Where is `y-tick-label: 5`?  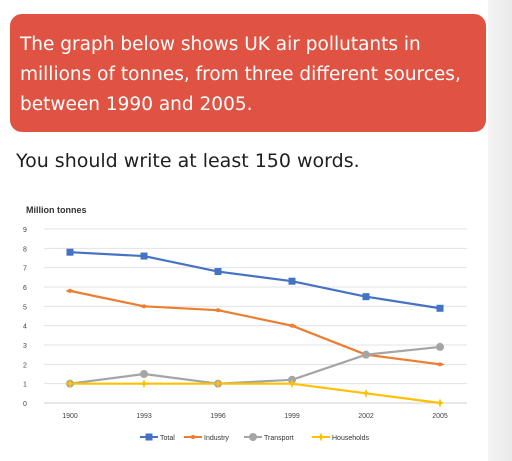
y-tick-label: 5 is located at coordinates (25, 307).